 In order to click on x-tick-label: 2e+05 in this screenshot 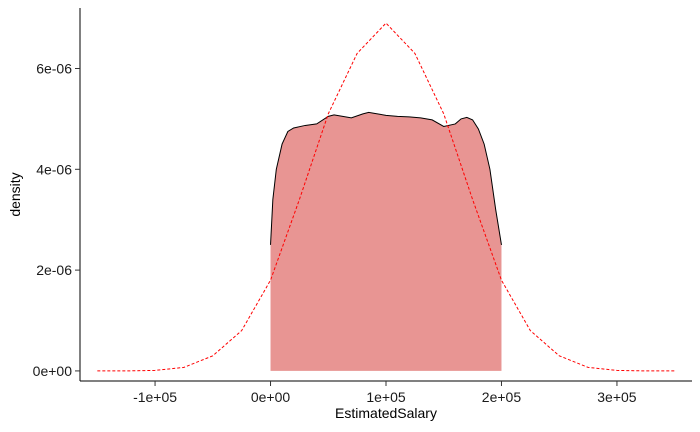, I will do `click(502, 397)`.